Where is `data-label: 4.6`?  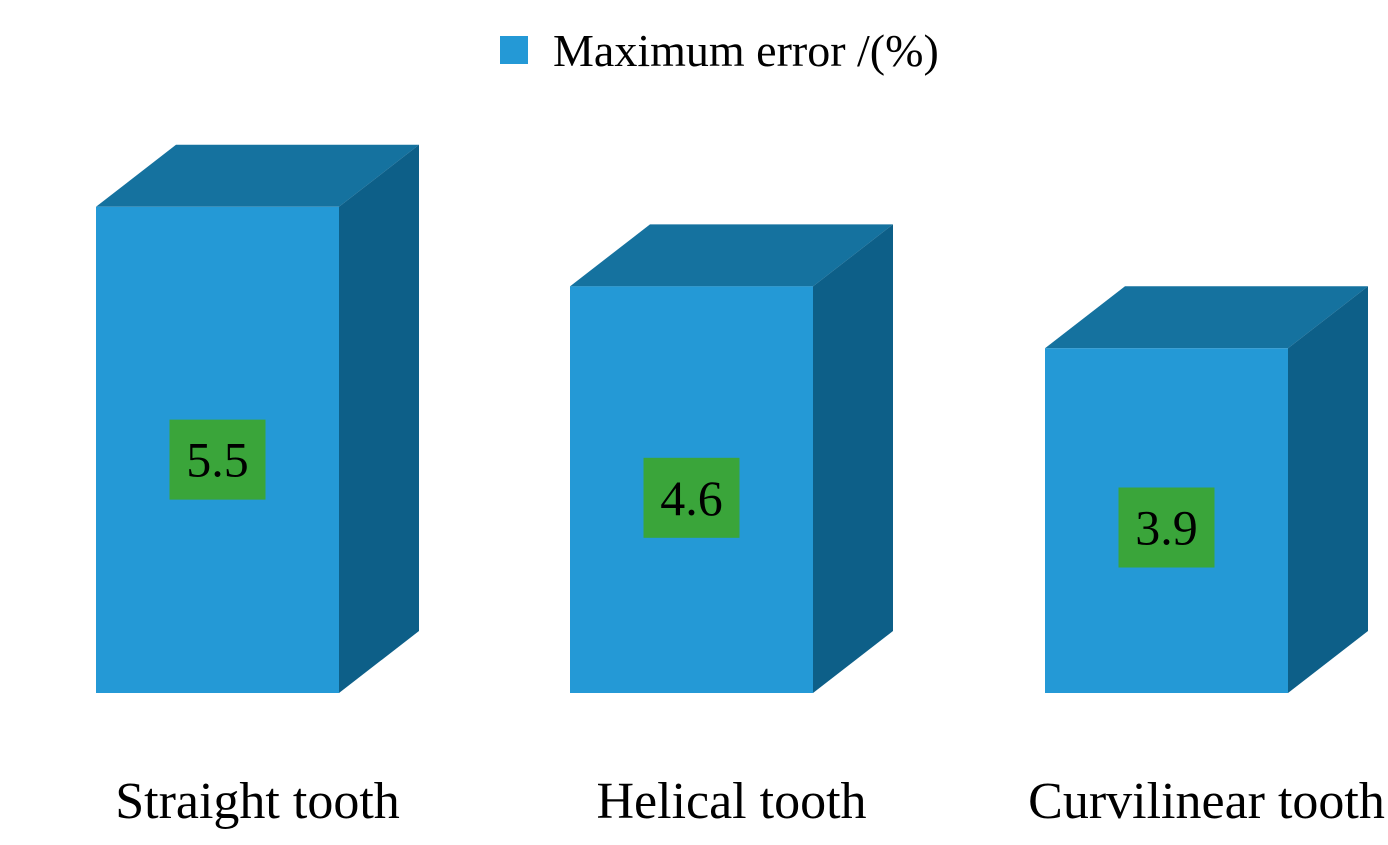
data-label: 4.6 is located at coordinates (691, 498).